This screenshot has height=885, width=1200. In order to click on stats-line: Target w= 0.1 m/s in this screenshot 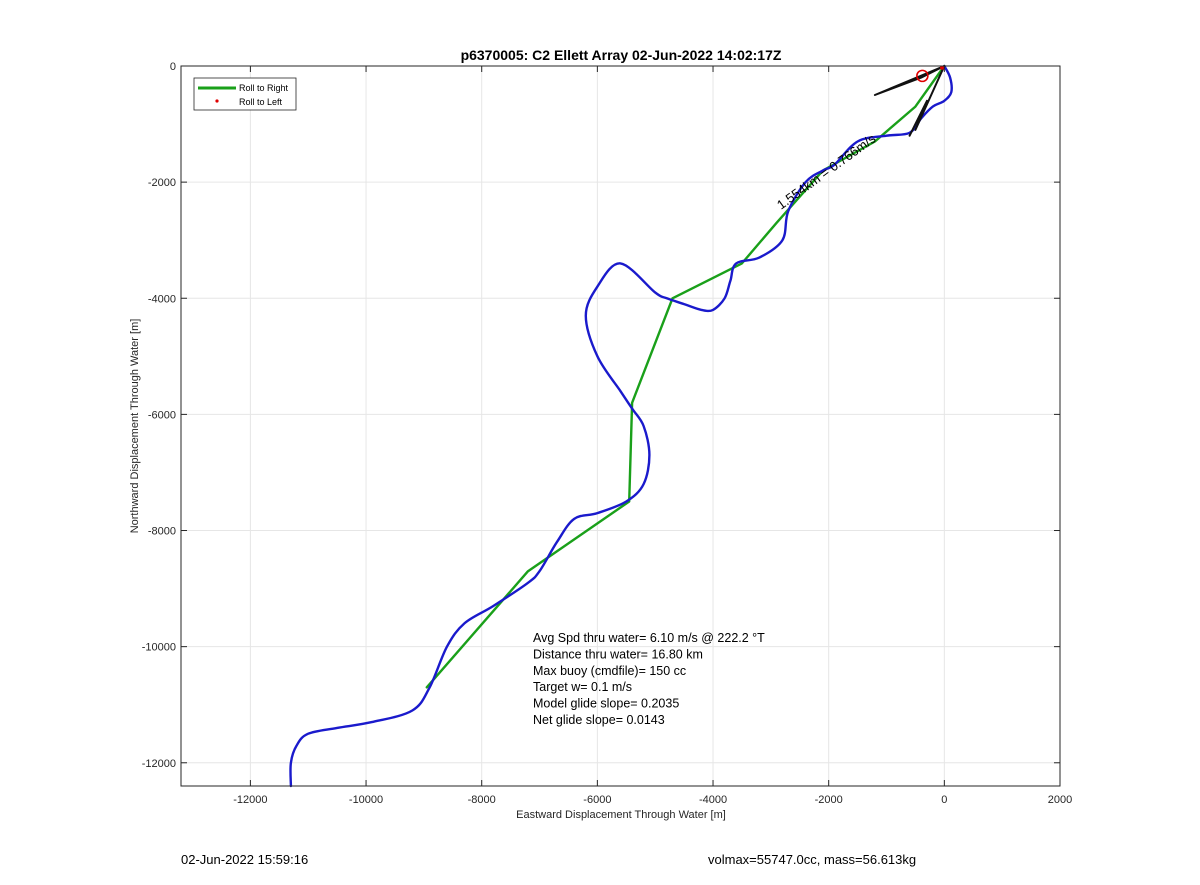, I will do `click(582, 687)`.